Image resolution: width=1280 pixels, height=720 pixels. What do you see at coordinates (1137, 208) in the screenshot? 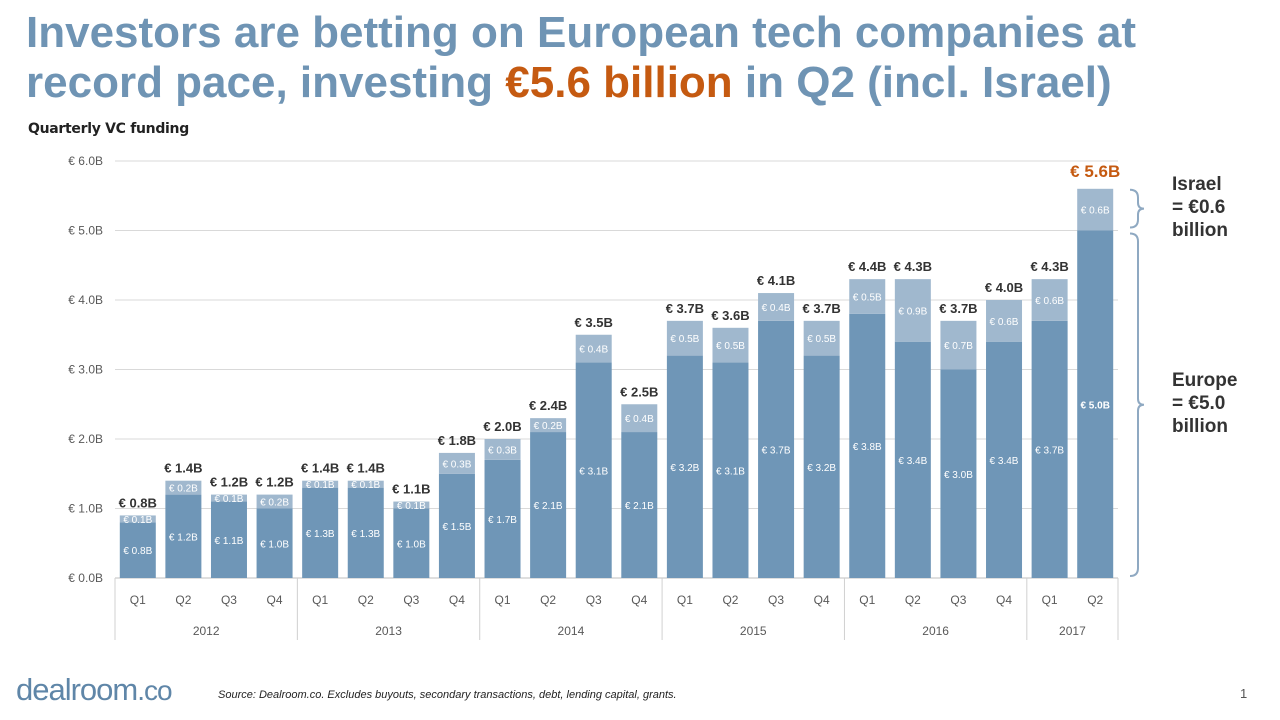
I see `israel-brace` at bounding box center [1137, 208].